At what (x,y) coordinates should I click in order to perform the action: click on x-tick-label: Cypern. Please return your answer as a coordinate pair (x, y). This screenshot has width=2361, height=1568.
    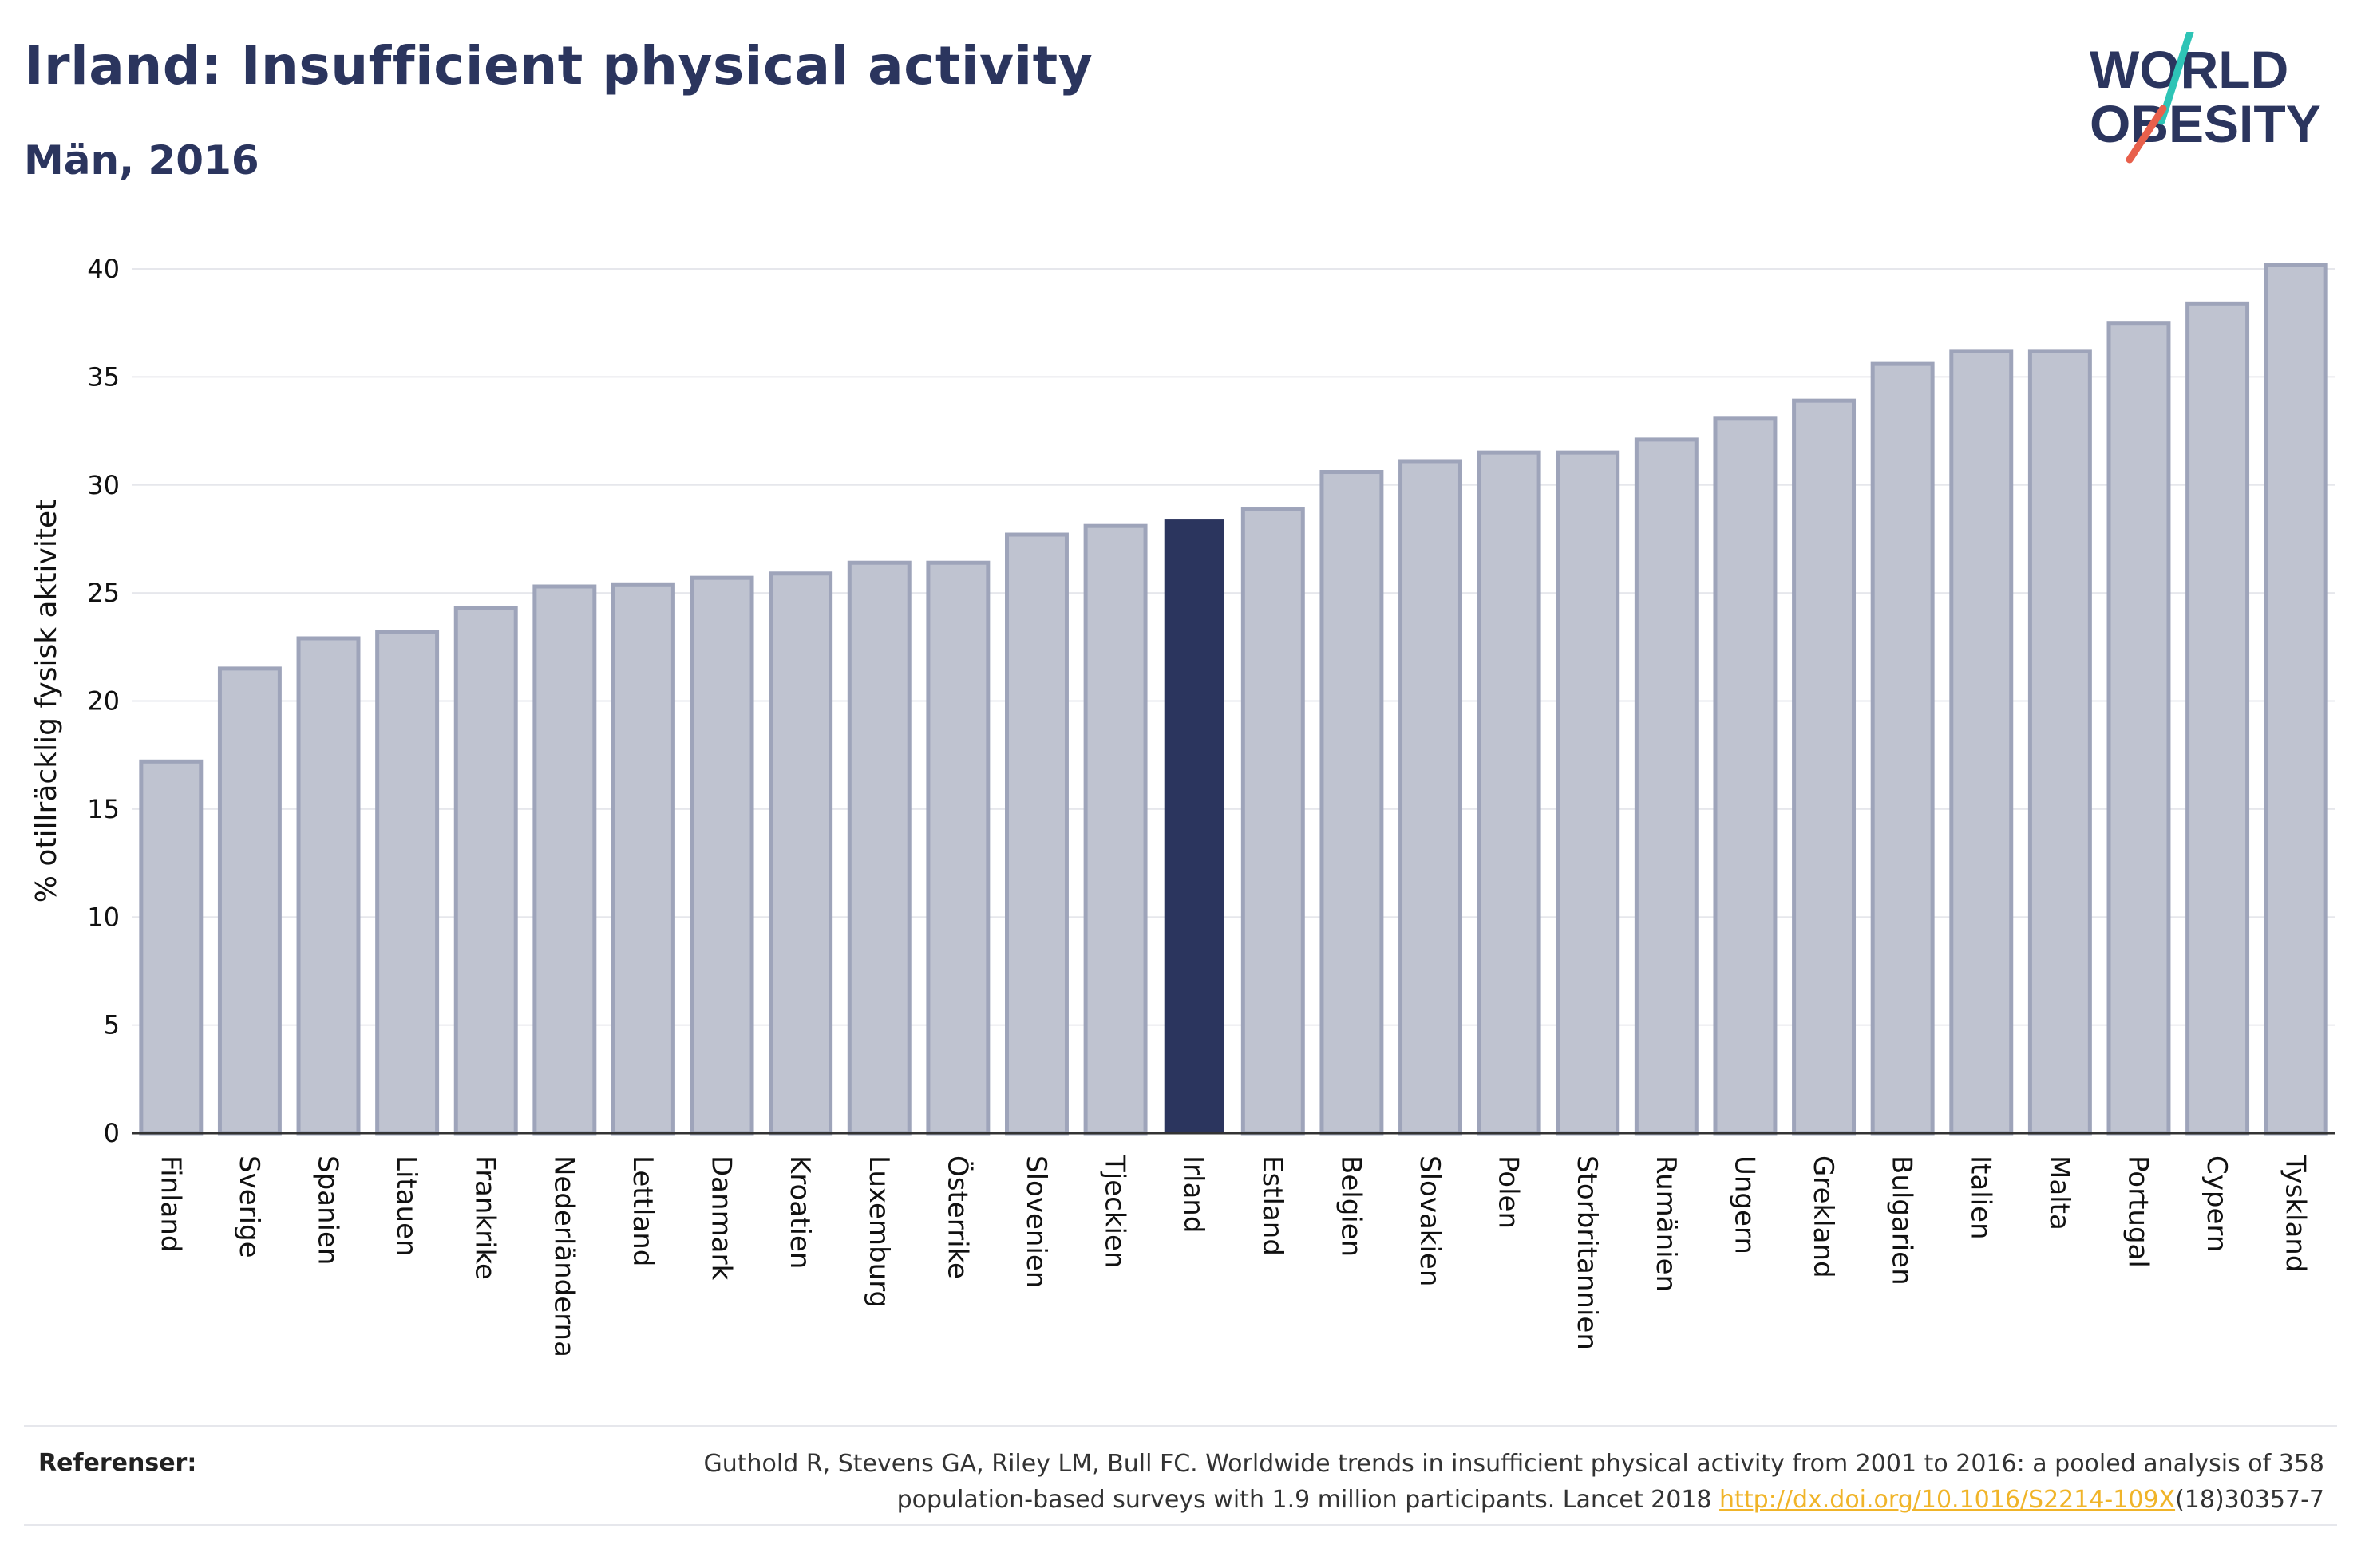
    Looking at the image, I should click on (2216, 1203).